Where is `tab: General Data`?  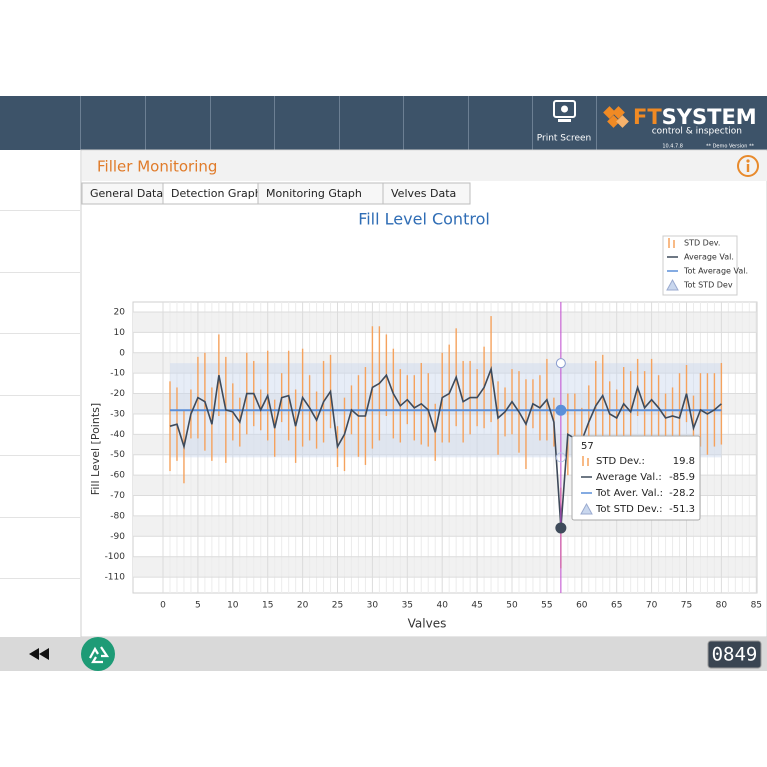 tab: General Data is located at coordinates (122, 193).